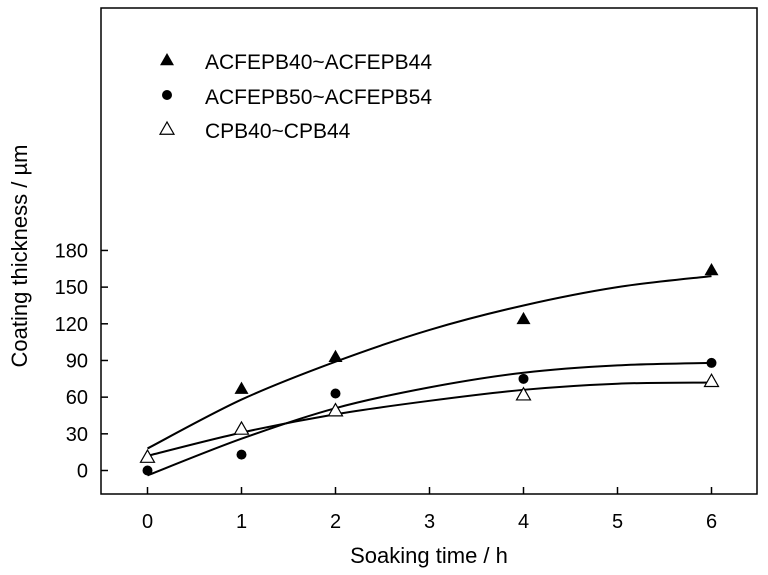 The width and height of the screenshot is (768, 575). What do you see at coordinates (147, 522) in the screenshot?
I see `x-tick-label: 0` at bounding box center [147, 522].